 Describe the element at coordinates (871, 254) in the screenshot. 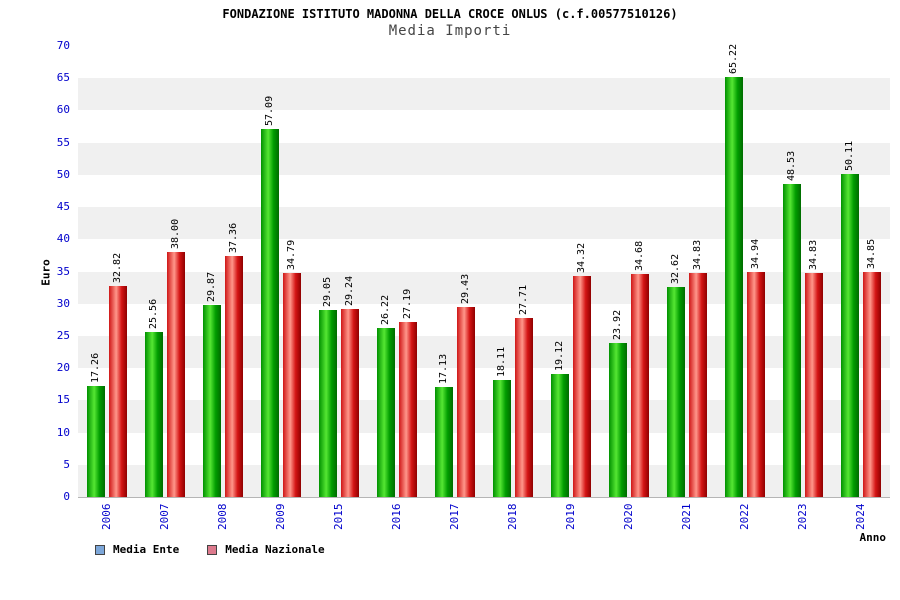

I see `bar-value-label: 34.85` at that location.